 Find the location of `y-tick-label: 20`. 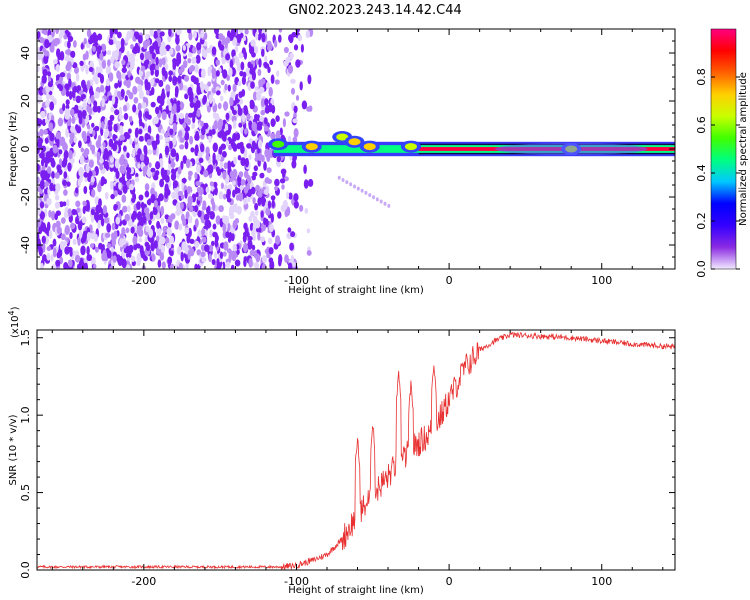

y-tick-label: 20 is located at coordinates (25, 101).